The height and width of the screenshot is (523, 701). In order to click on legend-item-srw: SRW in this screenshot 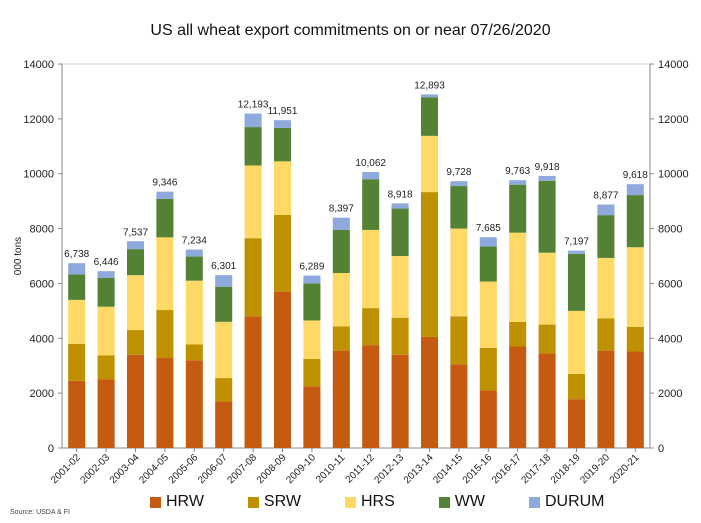, I will do `click(274, 502)`.